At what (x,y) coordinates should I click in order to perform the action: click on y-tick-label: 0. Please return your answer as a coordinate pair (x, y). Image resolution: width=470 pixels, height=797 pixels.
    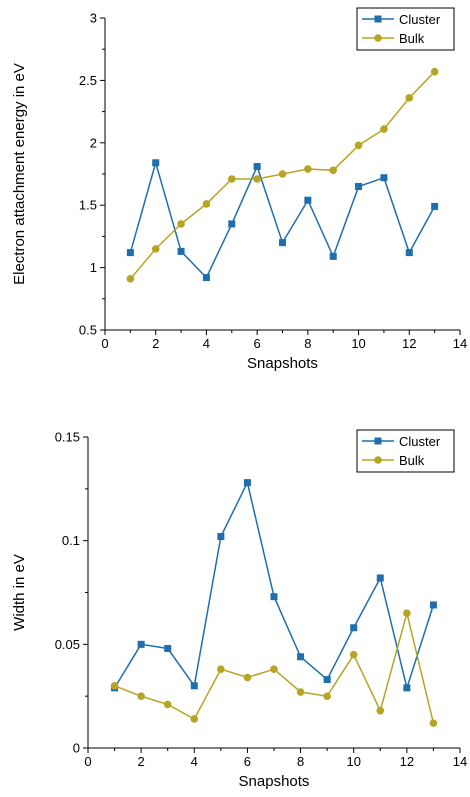
    Looking at the image, I should click on (76, 748).